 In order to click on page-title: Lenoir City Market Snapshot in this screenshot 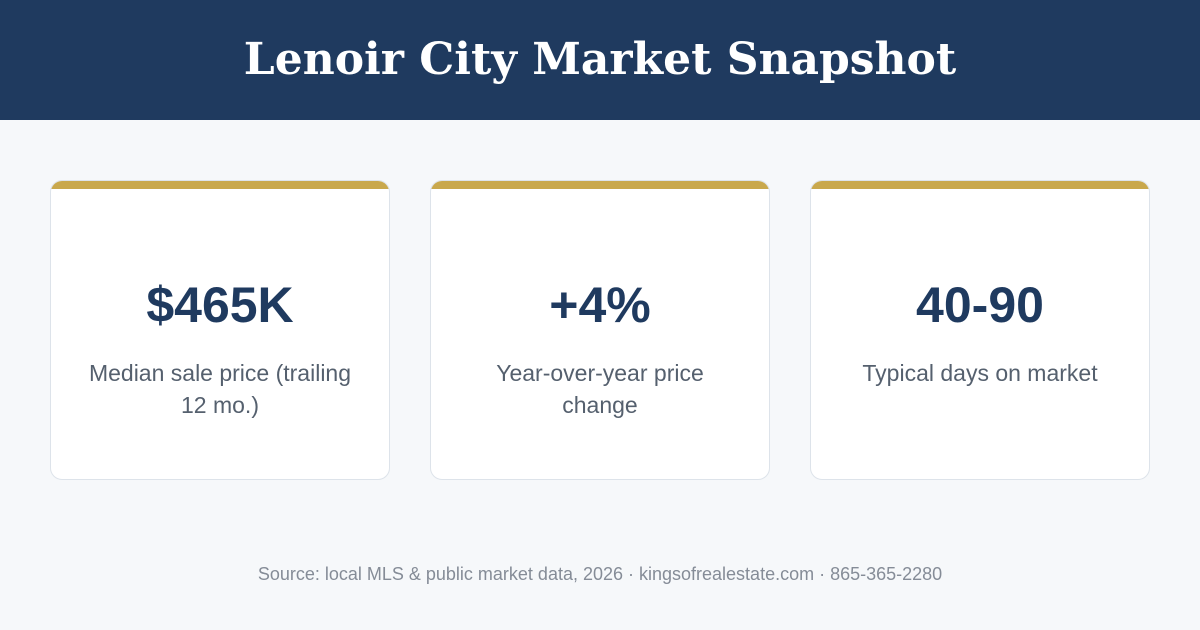, I will do `click(600, 59)`.